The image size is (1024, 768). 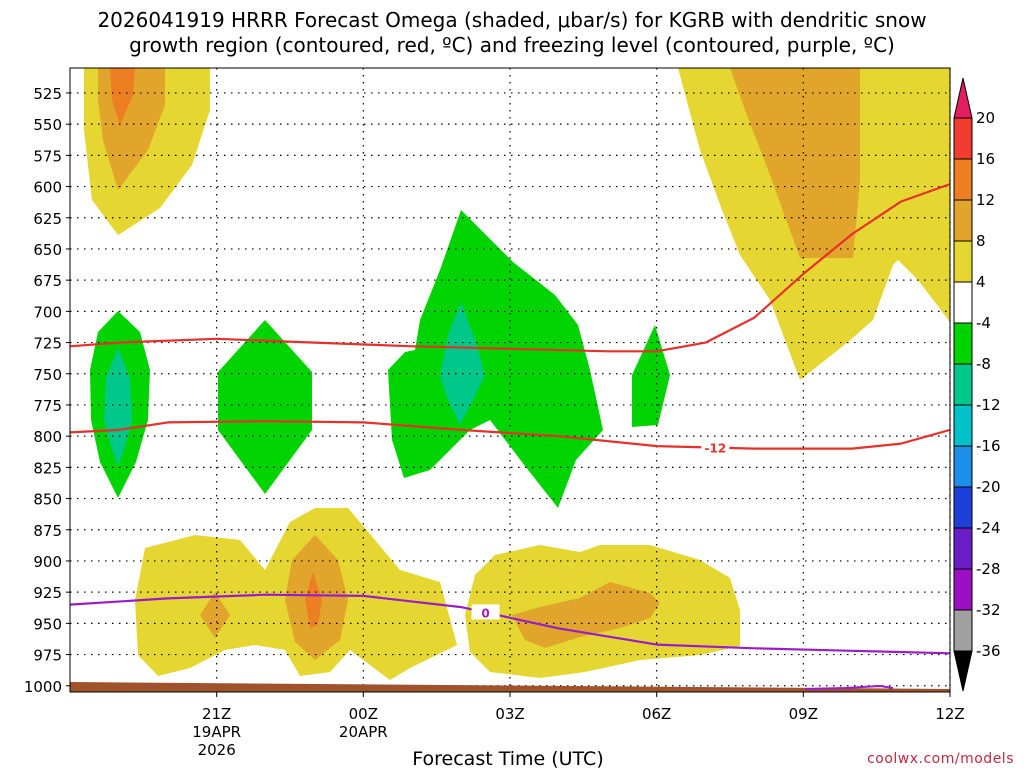 What do you see at coordinates (216, 732) in the screenshot?
I see `x-tick-date-21Z: 19APR` at bounding box center [216, 732].